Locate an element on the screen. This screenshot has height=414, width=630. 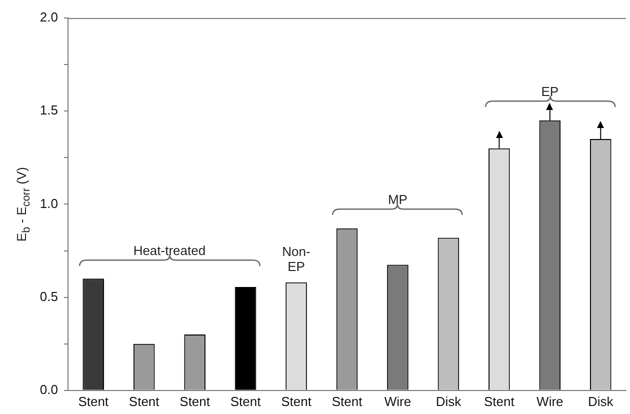
y-tick-label: 0.0 is located at coordinates (49, 389).